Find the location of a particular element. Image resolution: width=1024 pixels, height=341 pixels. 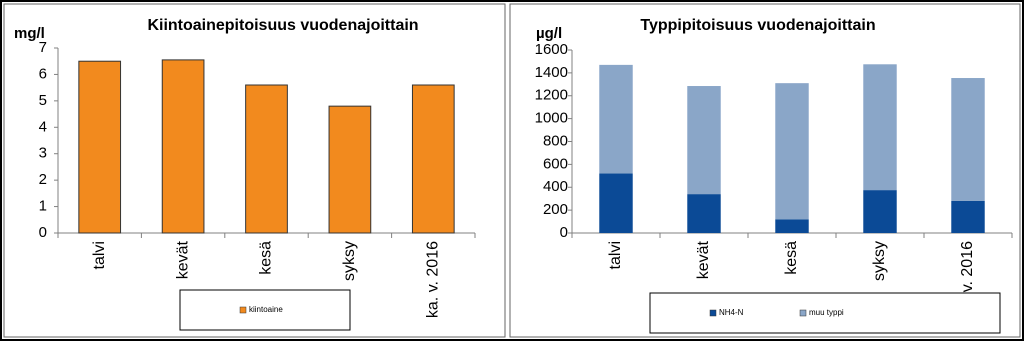

y-tick-label: 1600 is located at coordinates (551, 49).